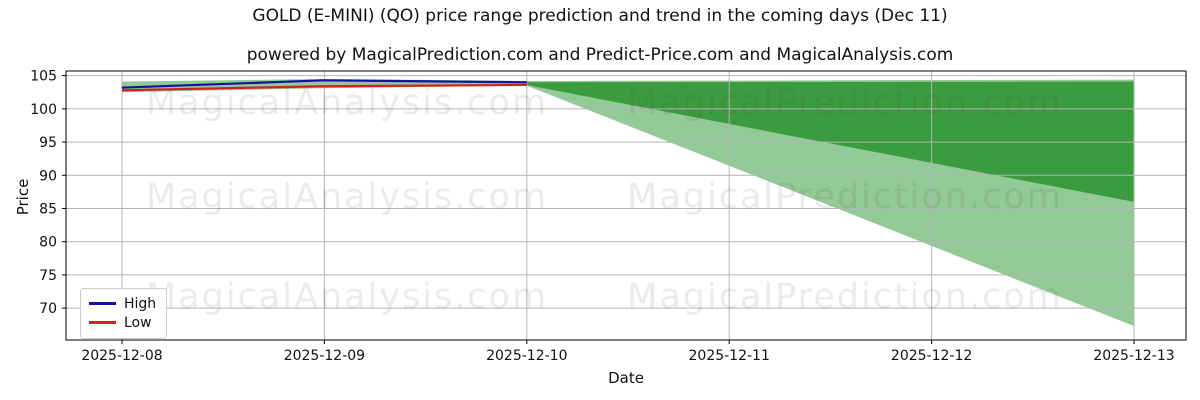 The height and width of the screenshot is (400, 1200). Describe the element at coordinates (48, 309) in the screenshot. I see `y-tick-label: 70` at that location.